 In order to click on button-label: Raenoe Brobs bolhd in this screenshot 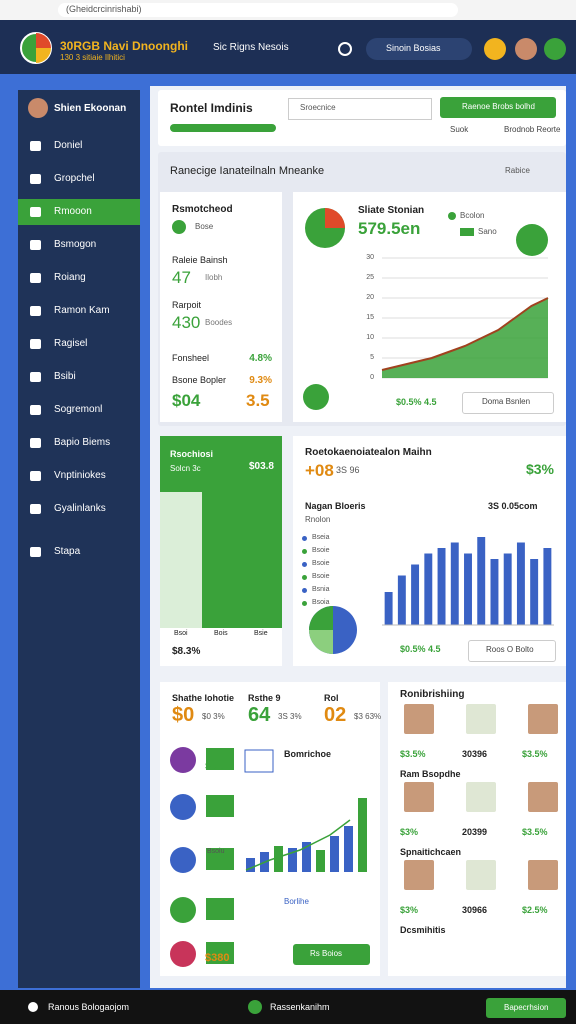, I will do `click(498, 106)`.